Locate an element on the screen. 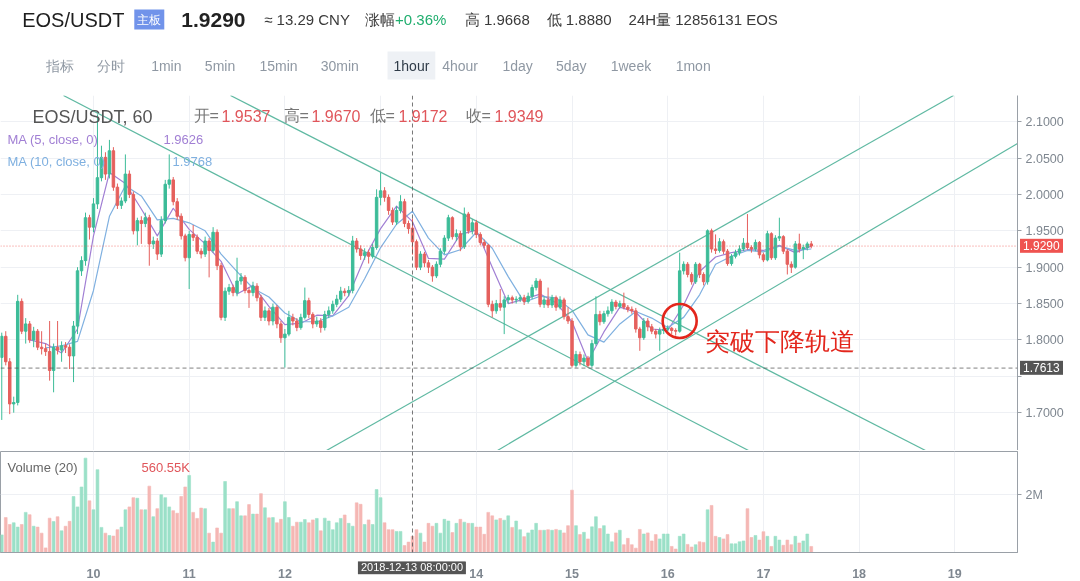 This screenshot has height=581, width=1080. text: 1mon is located at coordinates (693, 65).